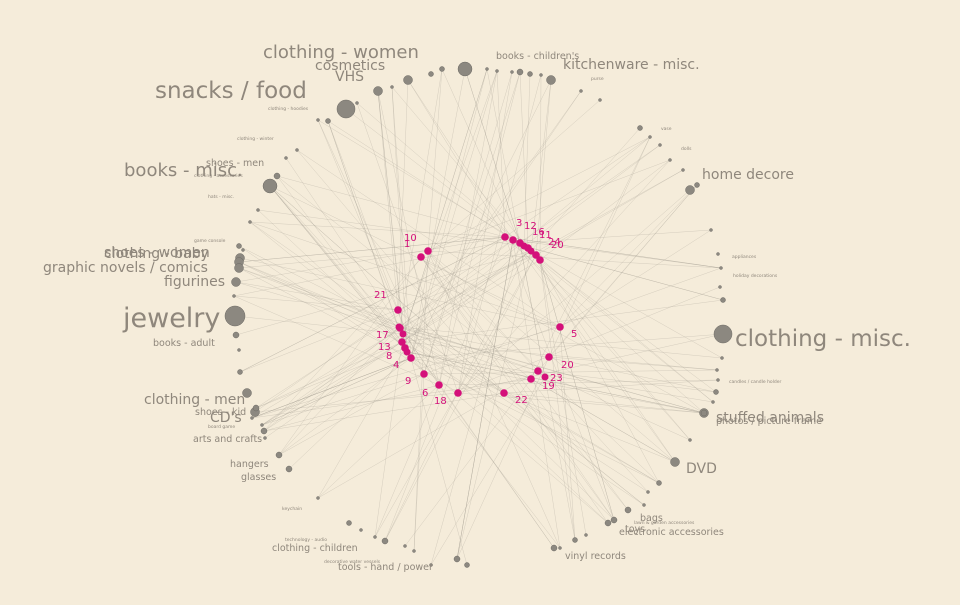  Describe the element at coordinates (157, 253) in the screenshot. I see `category-label: shoes - women` at that location.